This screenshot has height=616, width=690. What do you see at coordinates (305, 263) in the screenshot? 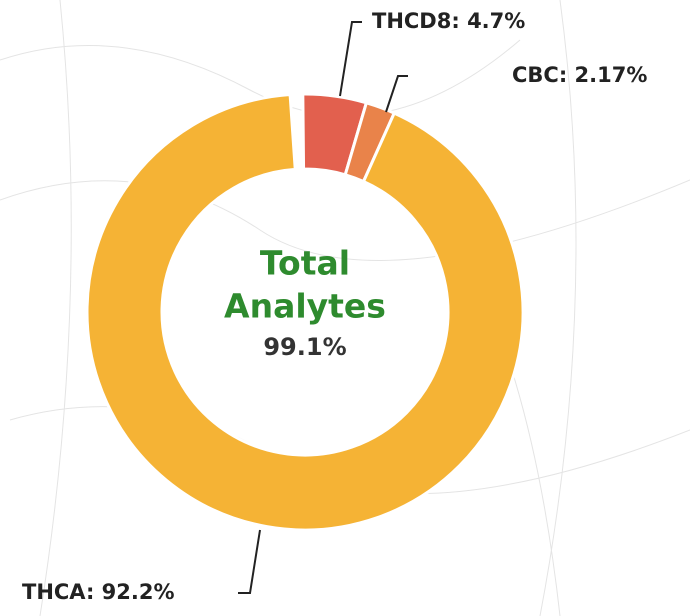
I see `center-title: Total` at bounding box center [305, 263].